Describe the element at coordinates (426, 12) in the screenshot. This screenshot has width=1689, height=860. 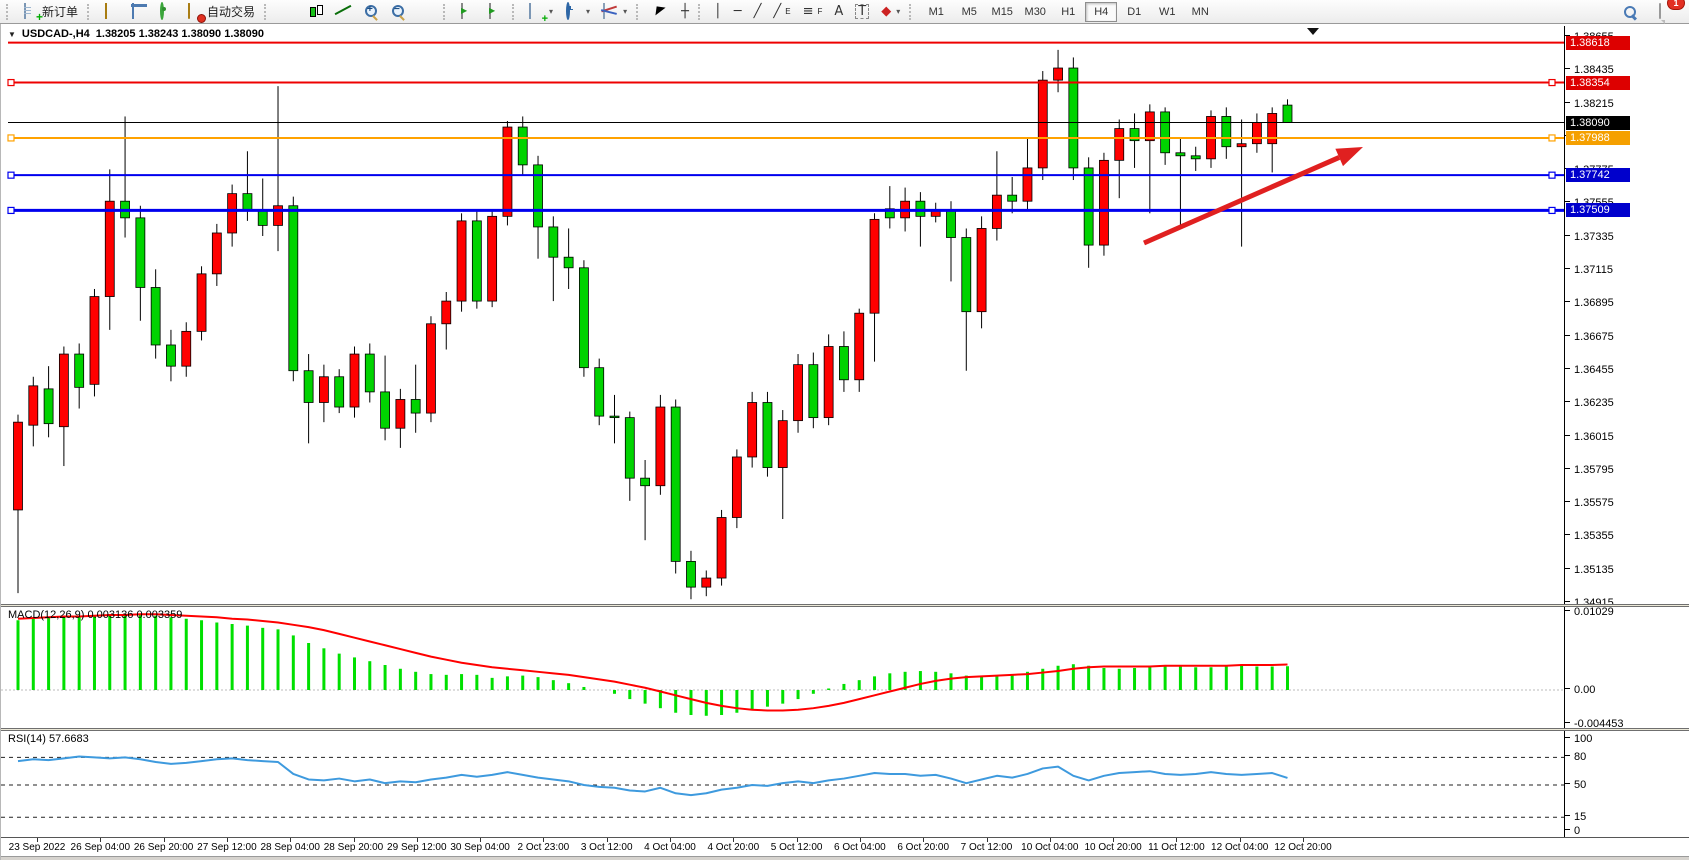
I see `tile-windows-button` at that location.